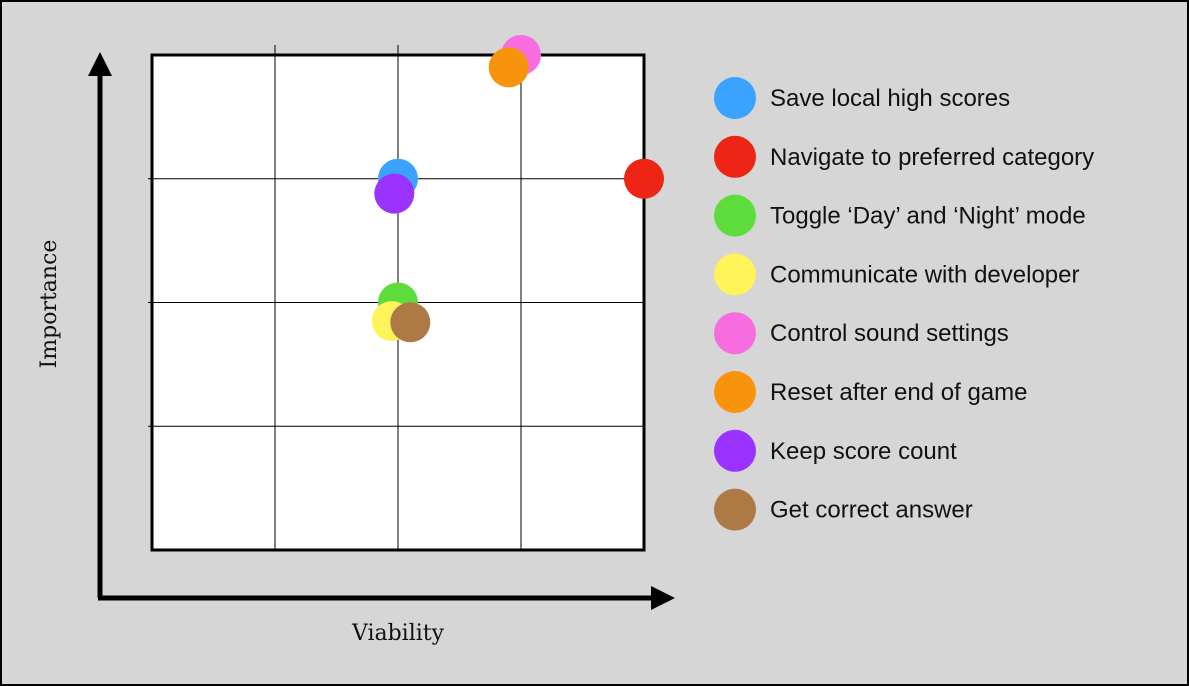 The width and height of the screenshot is (1189, 686). I want to click on legend-label: Get correct answer, so click(871, 510).